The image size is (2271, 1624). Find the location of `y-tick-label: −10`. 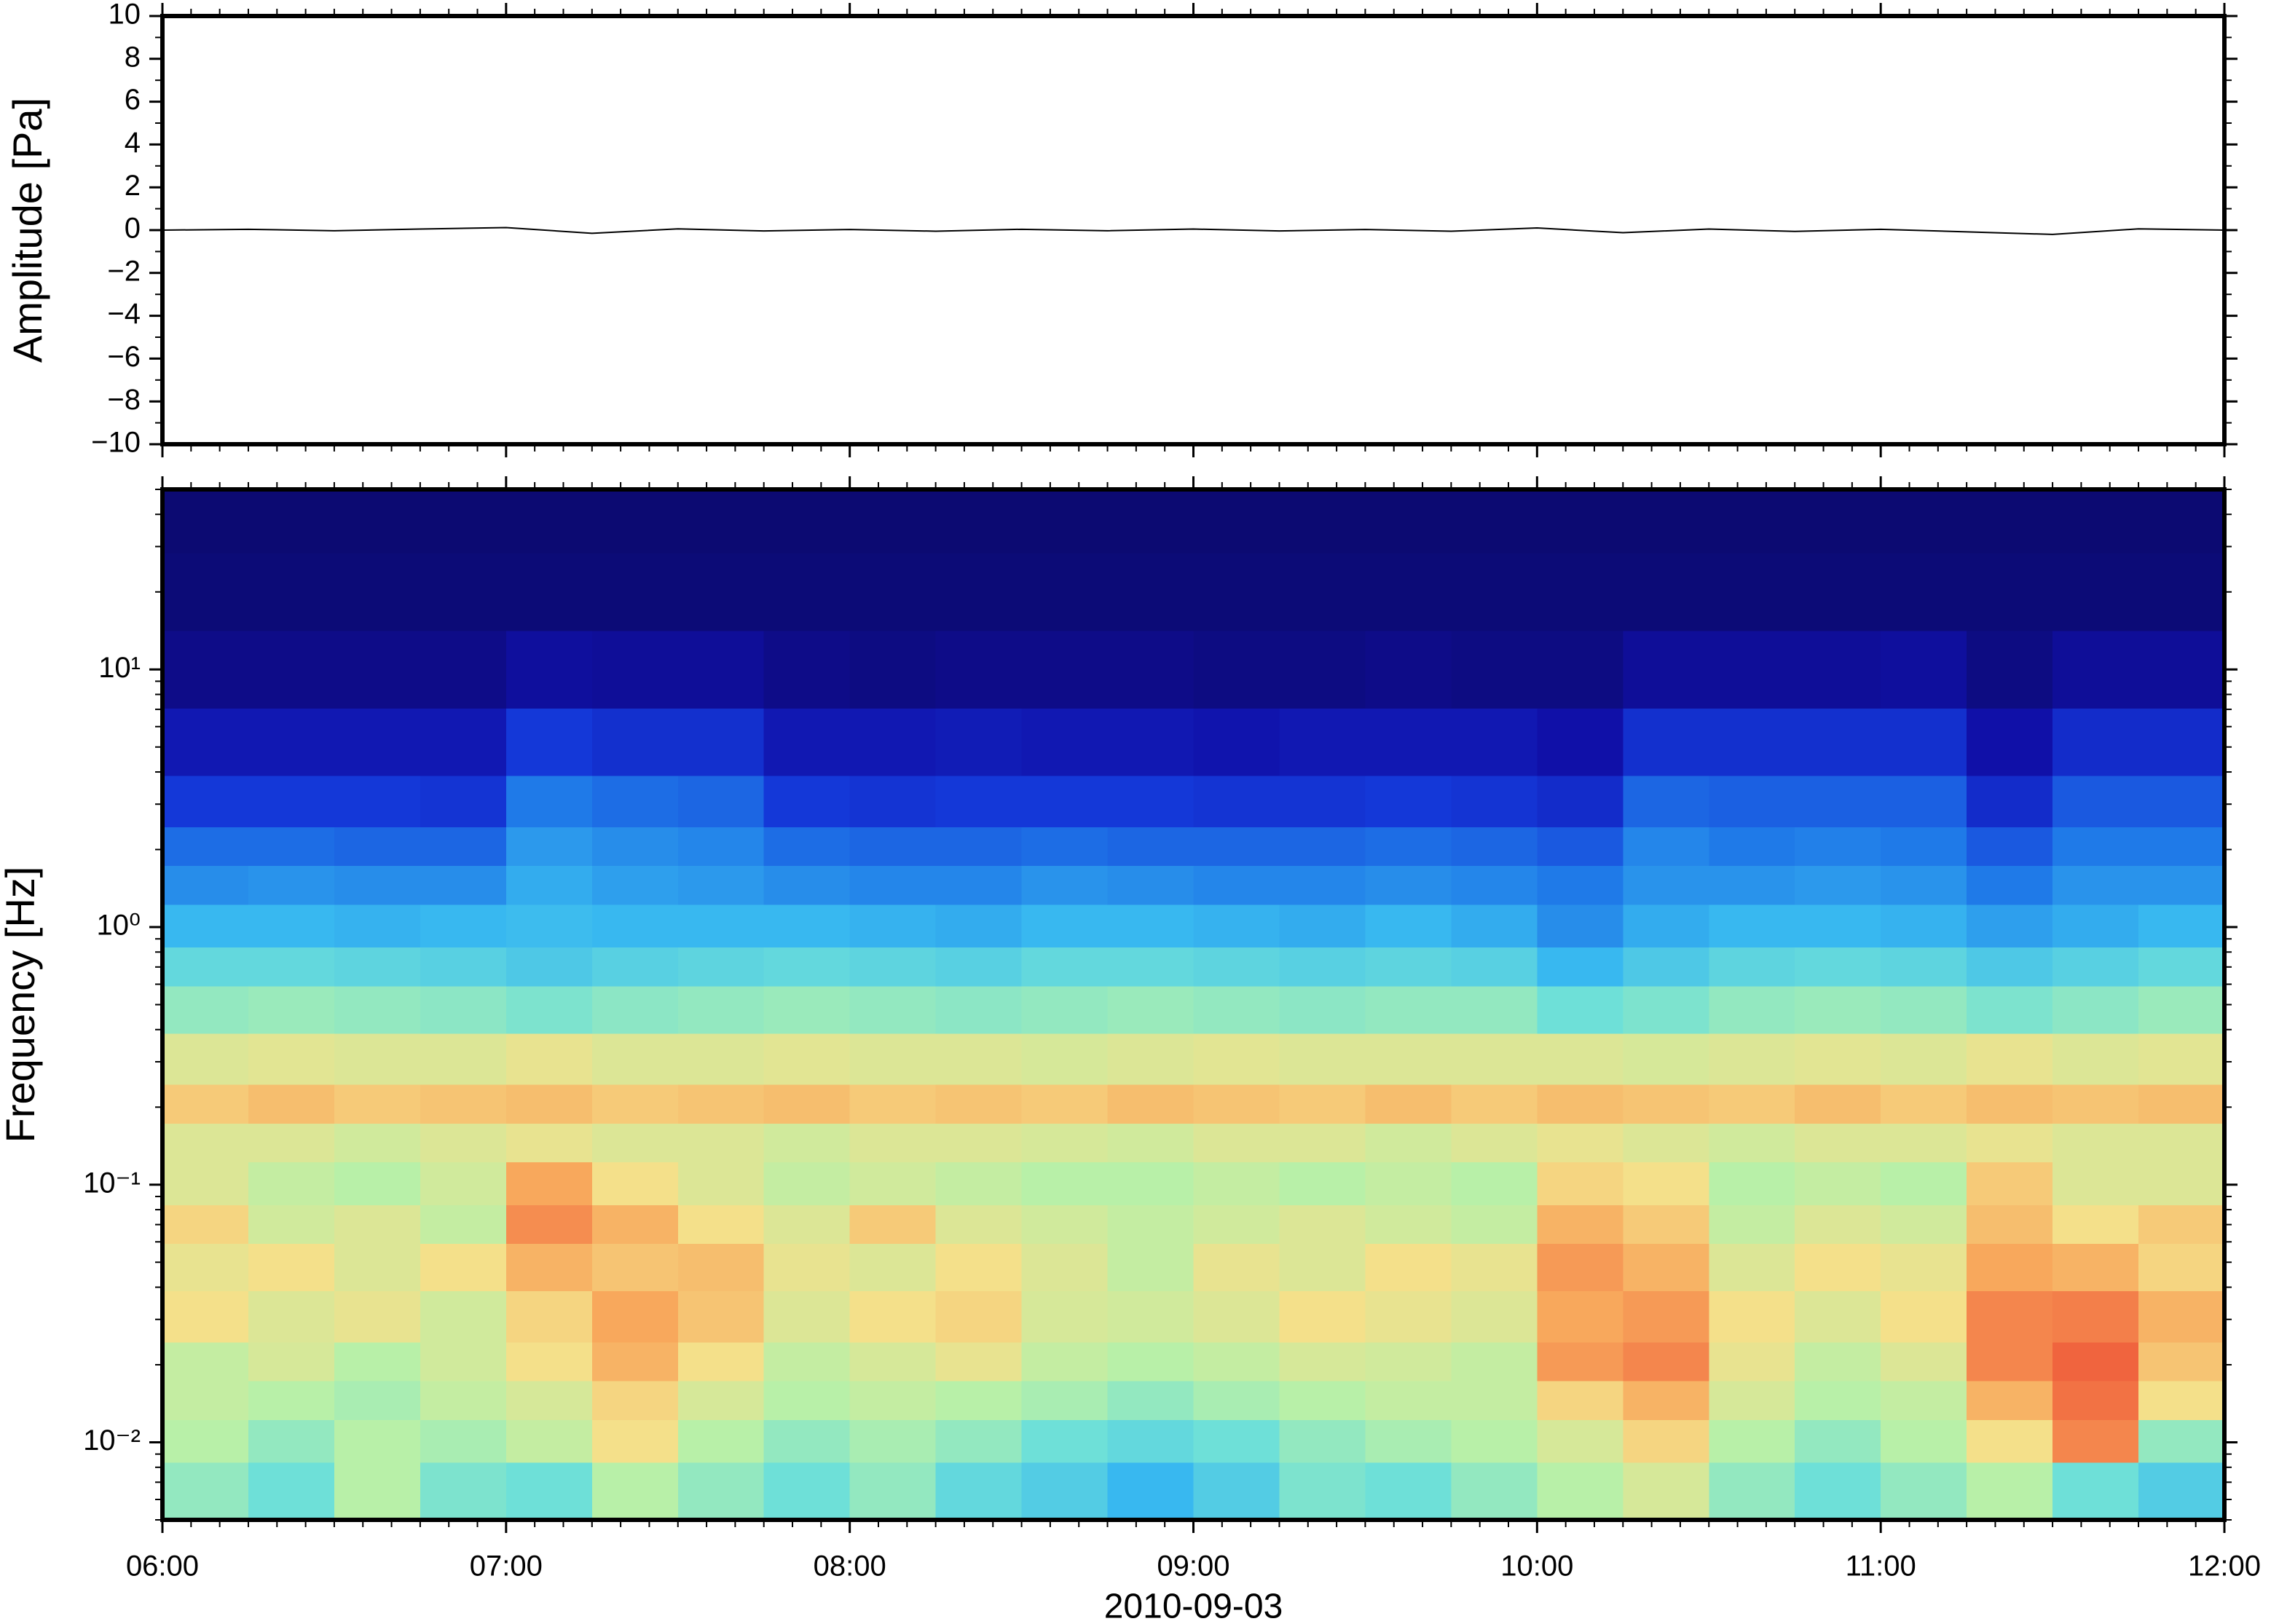

y-tick-label: −10 is located at coordinates (116, 443).